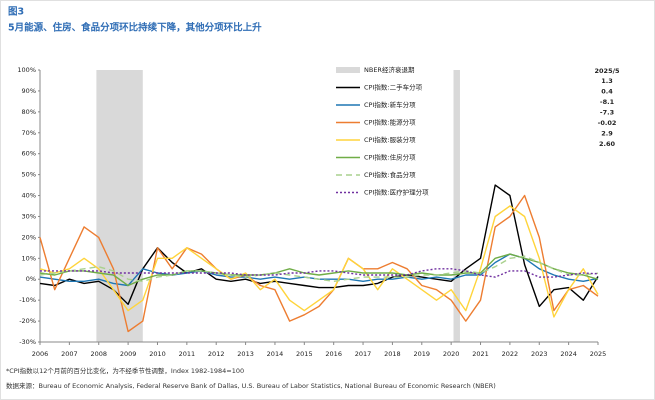  Describe the element at coordinates (389, 69) in the screenshot. I see `legend-label: NBER经济衰退期` at that location.